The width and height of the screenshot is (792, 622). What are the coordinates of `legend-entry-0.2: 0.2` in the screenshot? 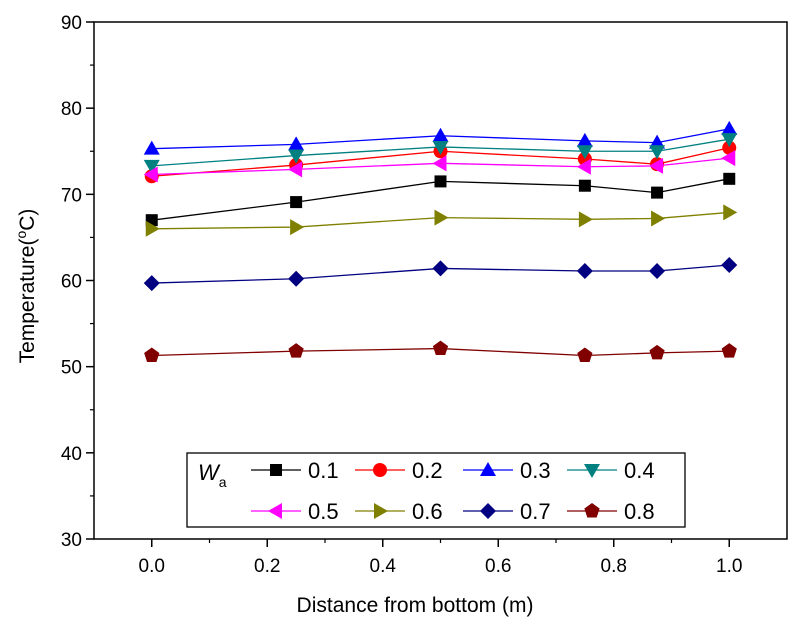 It's located at (399, 470).